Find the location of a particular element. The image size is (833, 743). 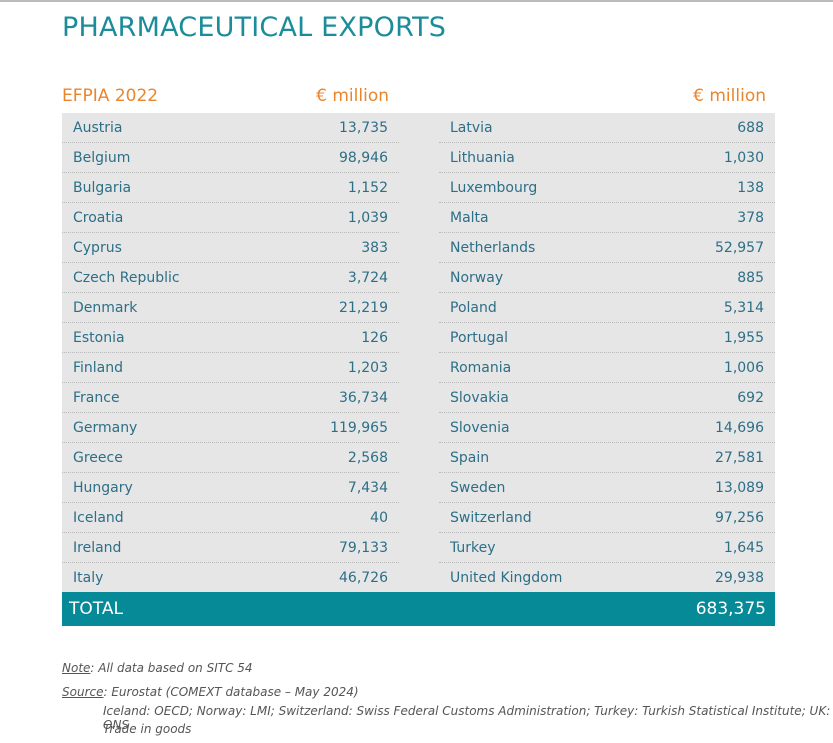

value: 1,203 is located at coordinates (367, 368).